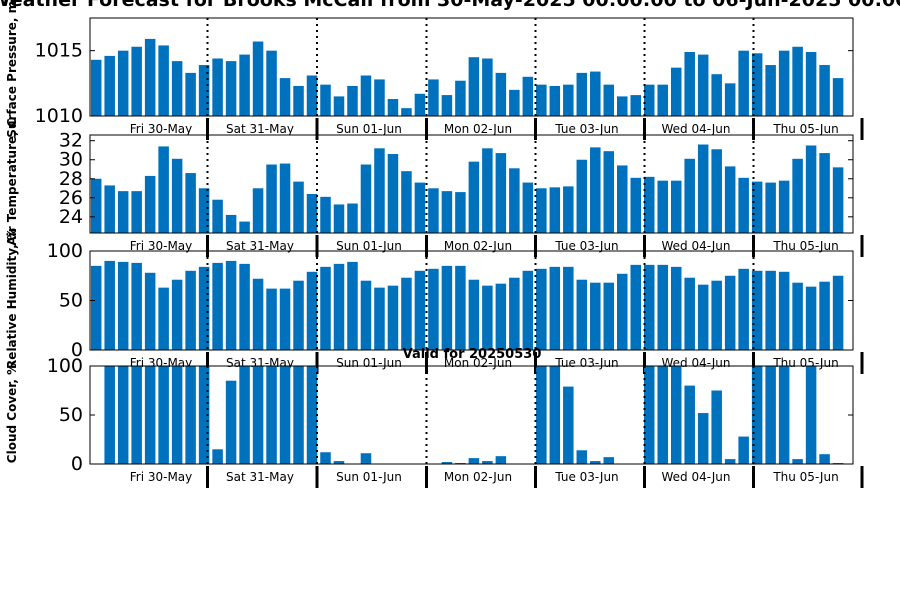 This screenshot has height=600, width=900. What do you see at coordinates (478, 477) in the screenshot?
I see `x-day-label: Mon 02-Jun` at bounding box center [478, 477].